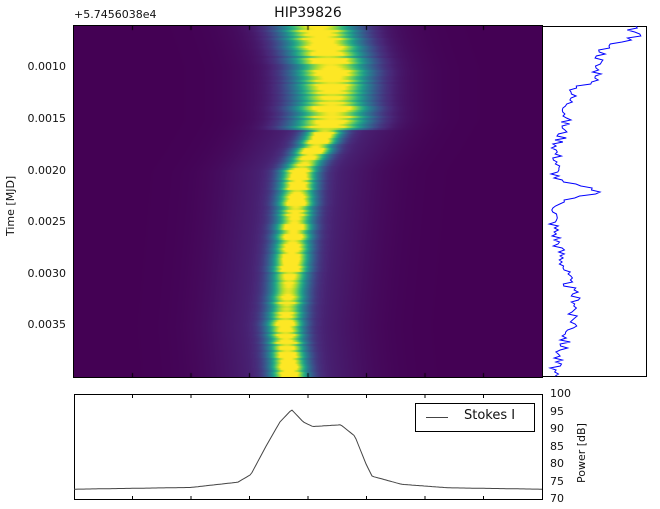 The width and height of the screenshot is (660, 509). Describe the element at coordinates (308, 449) in the screenshot. I see `stokes-i-line` at that location.